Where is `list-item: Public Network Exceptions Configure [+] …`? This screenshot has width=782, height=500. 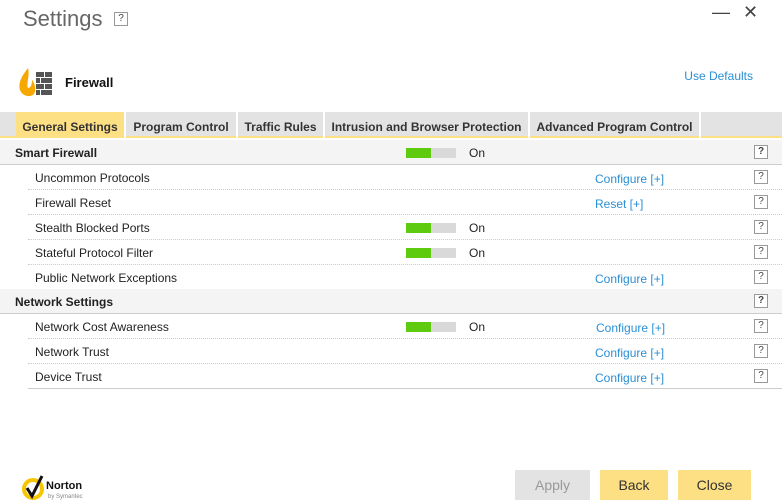
list-item: Public Network Exceptions Configure [+] … is located at coordinates (405, 277).